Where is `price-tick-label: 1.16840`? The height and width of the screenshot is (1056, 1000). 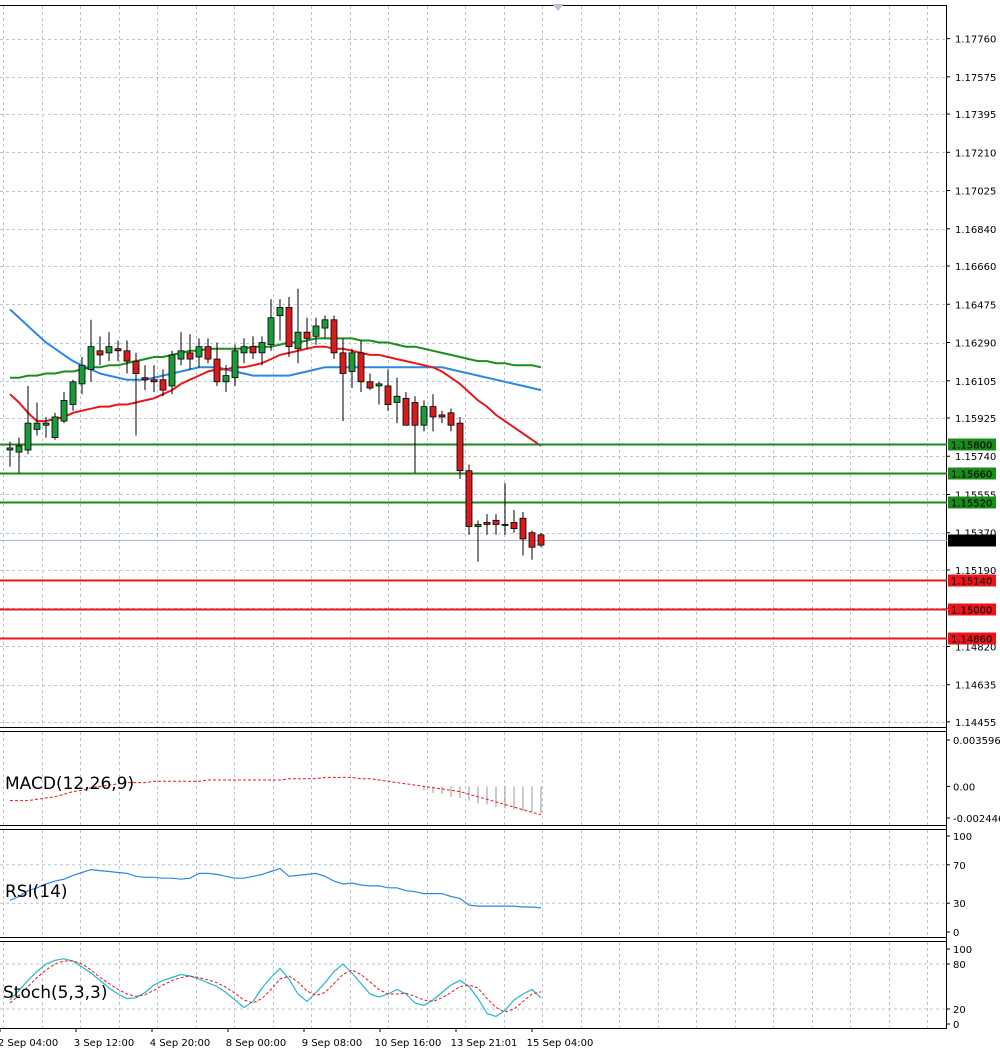 price-tick-label: 1.16840 is located at coordinates (975, 230).